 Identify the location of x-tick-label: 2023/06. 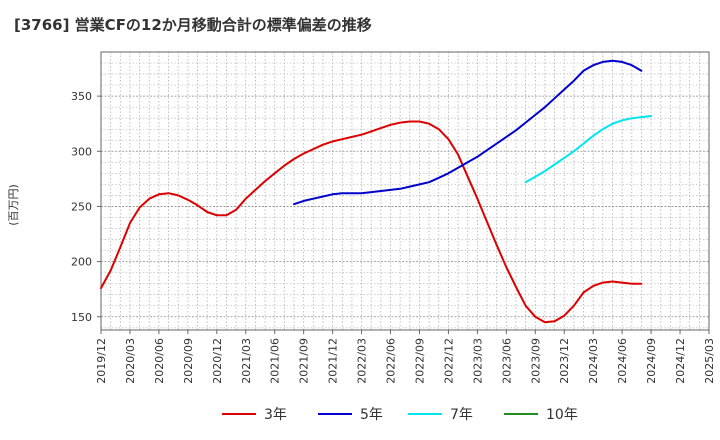
(506, 361).